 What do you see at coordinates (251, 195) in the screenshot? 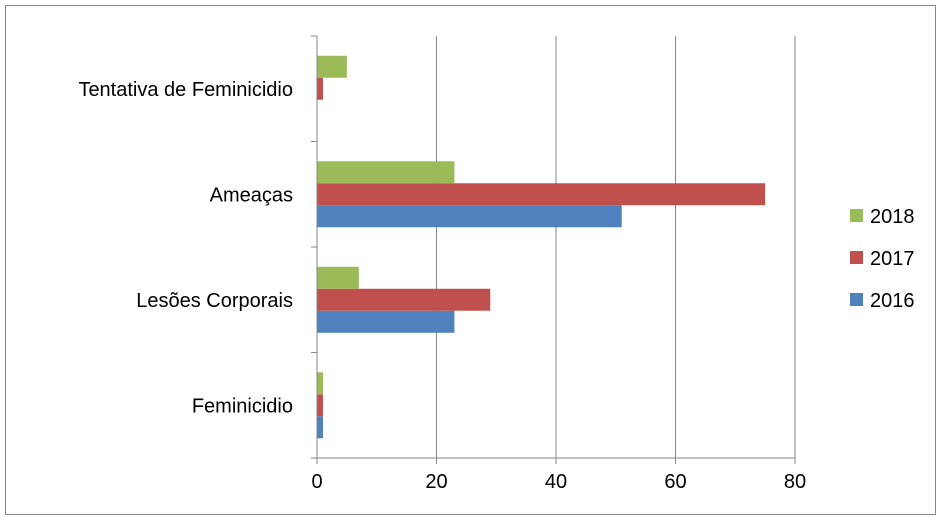
I see `category-label: Ameaças` at bounding box center [251, 195].